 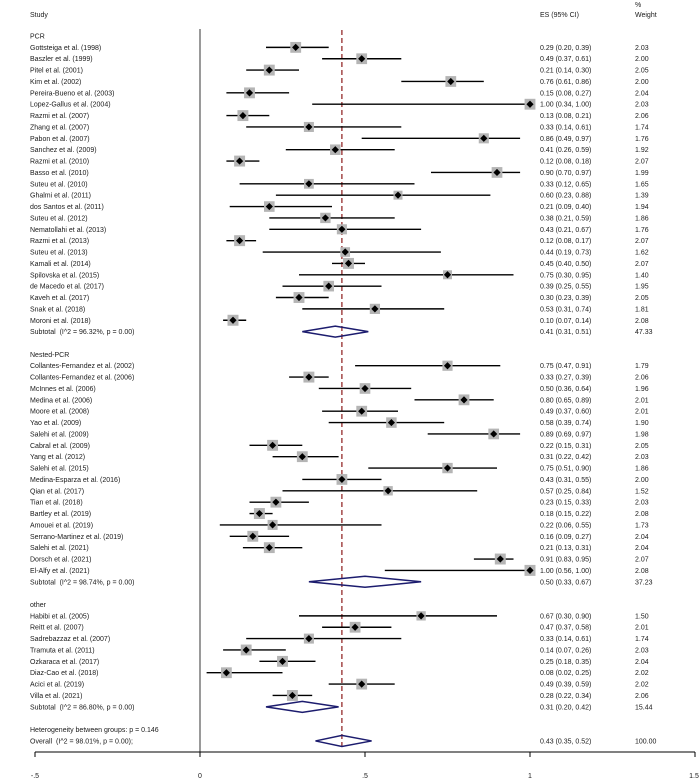 I want to click on es-ci-label: 0.91 (0.83, 0.95), so click(x=565, y=560).